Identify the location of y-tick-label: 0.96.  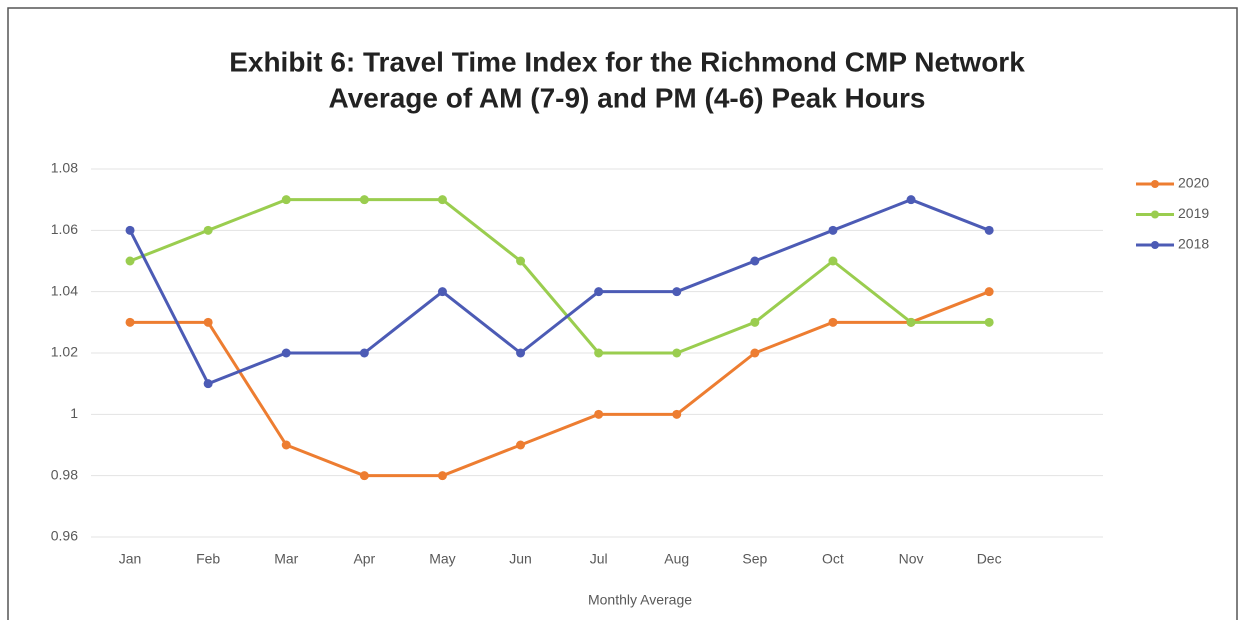
(64, 536).